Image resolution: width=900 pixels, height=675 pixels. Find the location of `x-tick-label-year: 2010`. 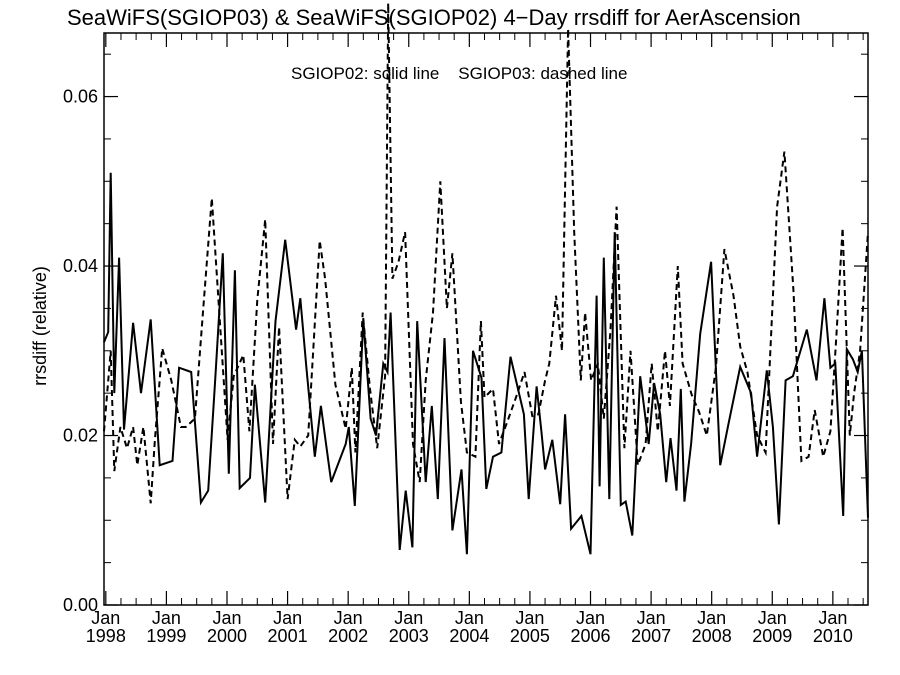

x-tick-label-year: 2010 is located at coordinates (833, 636).